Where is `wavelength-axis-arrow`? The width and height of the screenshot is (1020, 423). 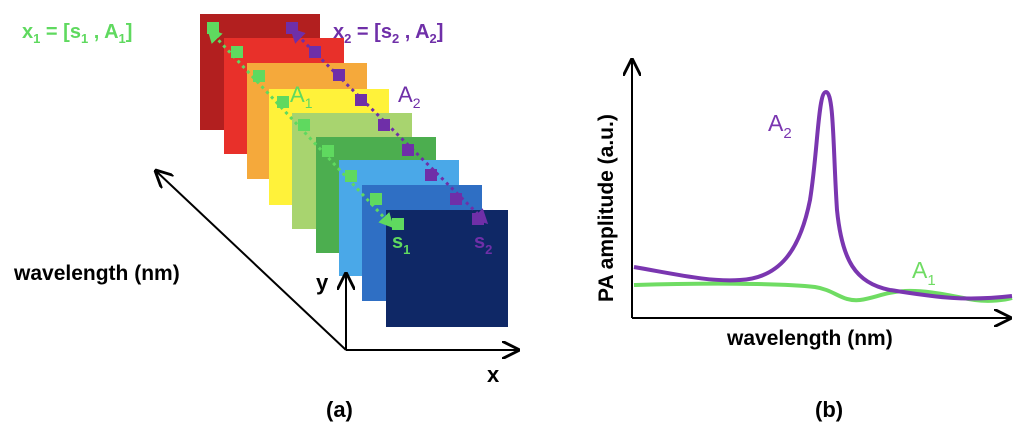
wavelength-axis-arrow is located at coordinates (251, 261).